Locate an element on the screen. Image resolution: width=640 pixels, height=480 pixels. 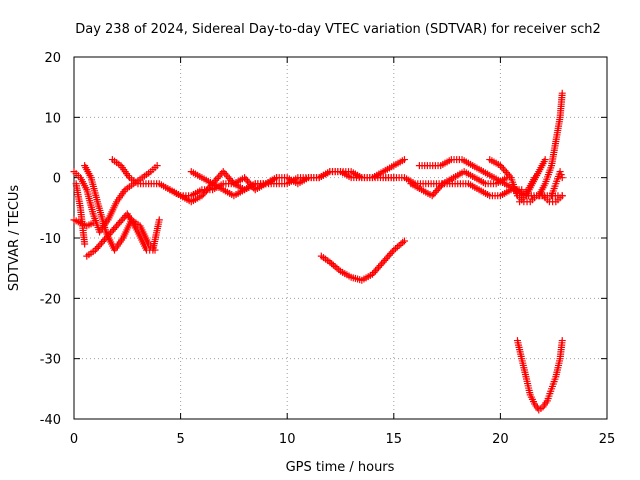
x-tick-label: 25 is located at coordinates (607, 439).